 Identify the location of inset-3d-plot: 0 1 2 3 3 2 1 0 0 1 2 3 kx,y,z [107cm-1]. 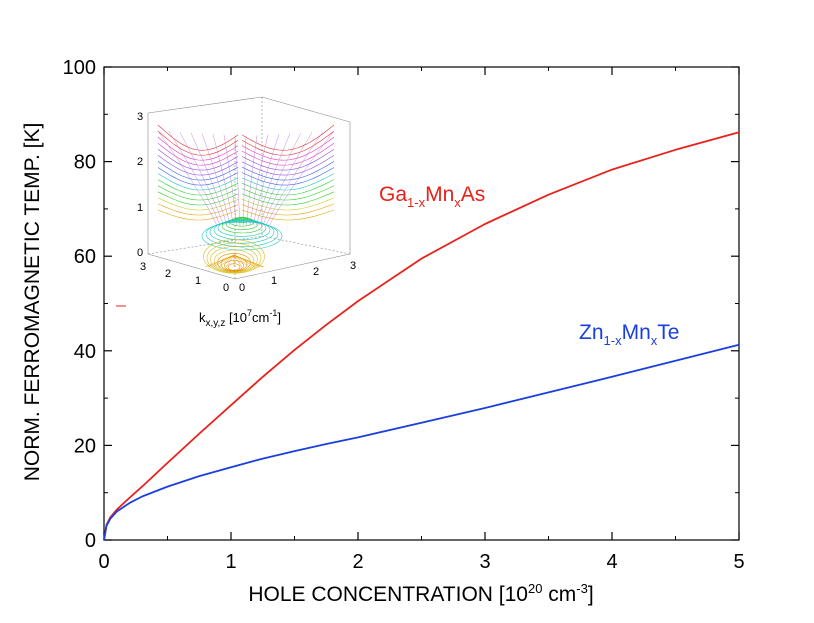
(246, 212).